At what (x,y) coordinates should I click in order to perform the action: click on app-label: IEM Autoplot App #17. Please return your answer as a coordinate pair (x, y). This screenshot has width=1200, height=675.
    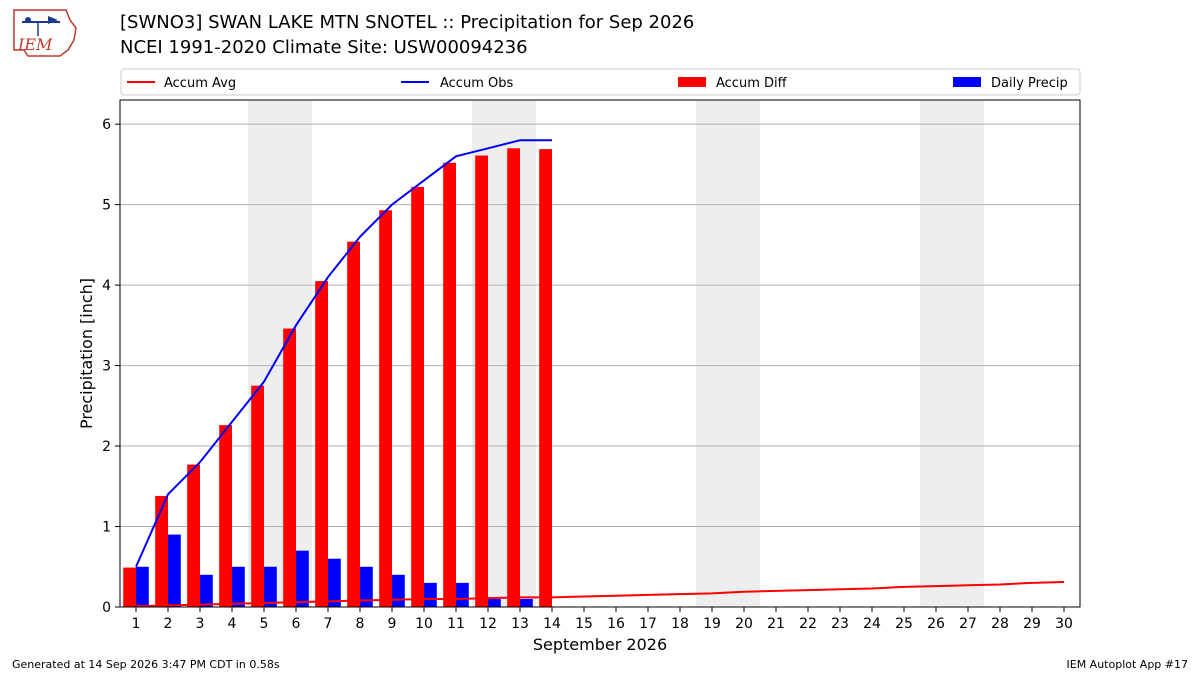
    Looking at the image, I should click on (1127, 664).